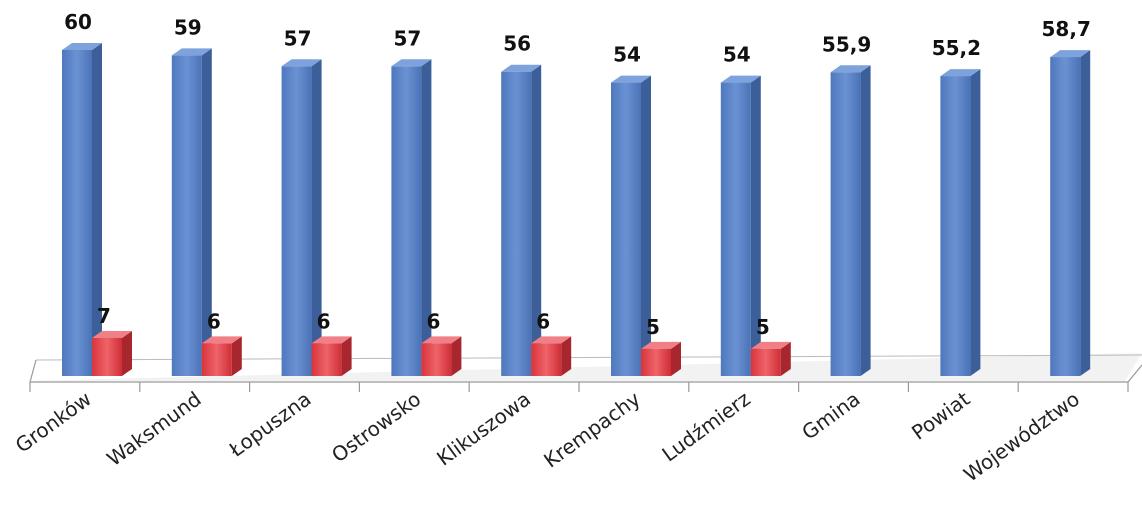 This screenshot has width=1142, height=521. I want to click on category-label-4: Klikuszowa, so click(483, 429).